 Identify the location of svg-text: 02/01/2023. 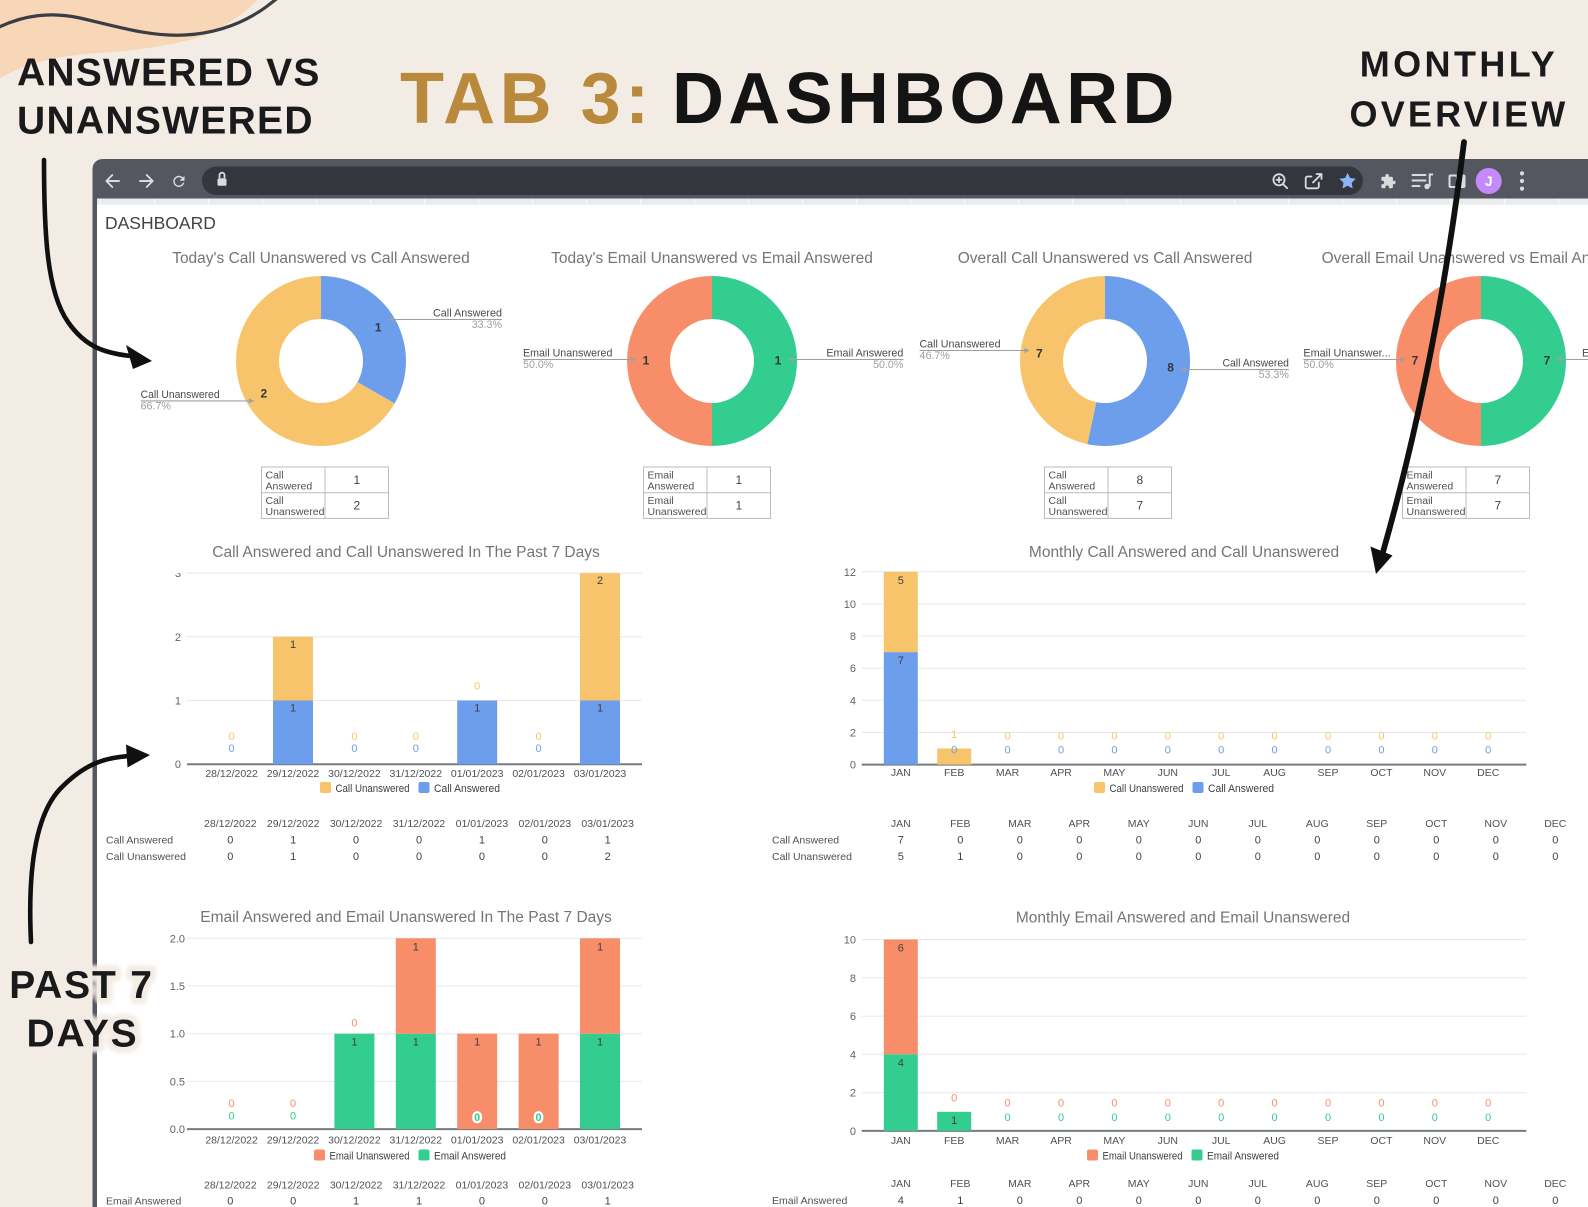
(545, 824).